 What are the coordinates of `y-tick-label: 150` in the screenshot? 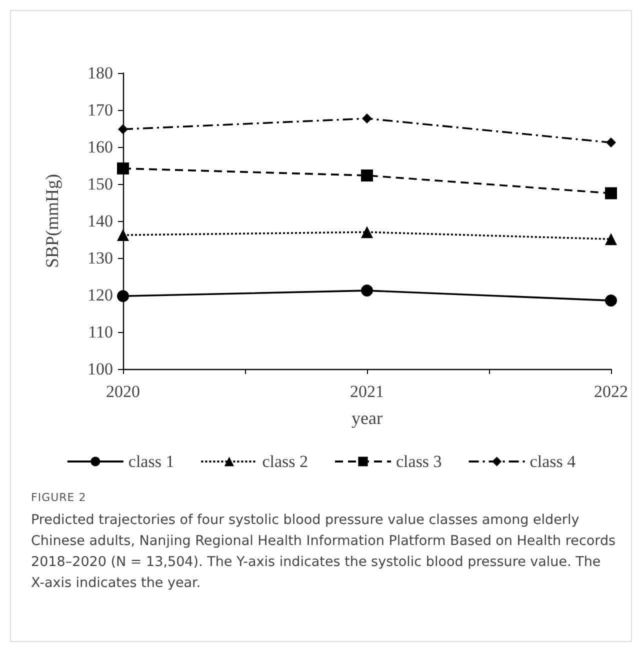 It's located at (100, 184).